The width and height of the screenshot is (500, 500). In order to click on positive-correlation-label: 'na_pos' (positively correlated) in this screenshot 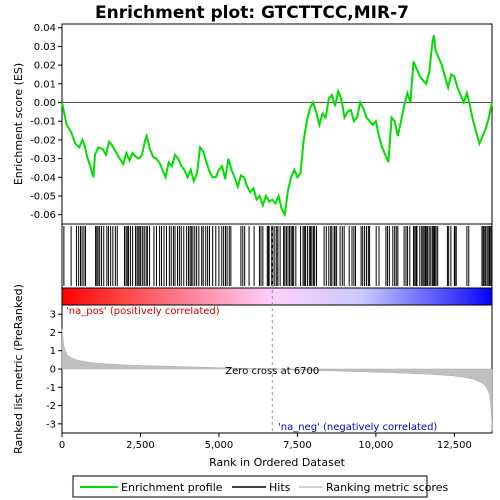, I will do `click(143, 311)`.